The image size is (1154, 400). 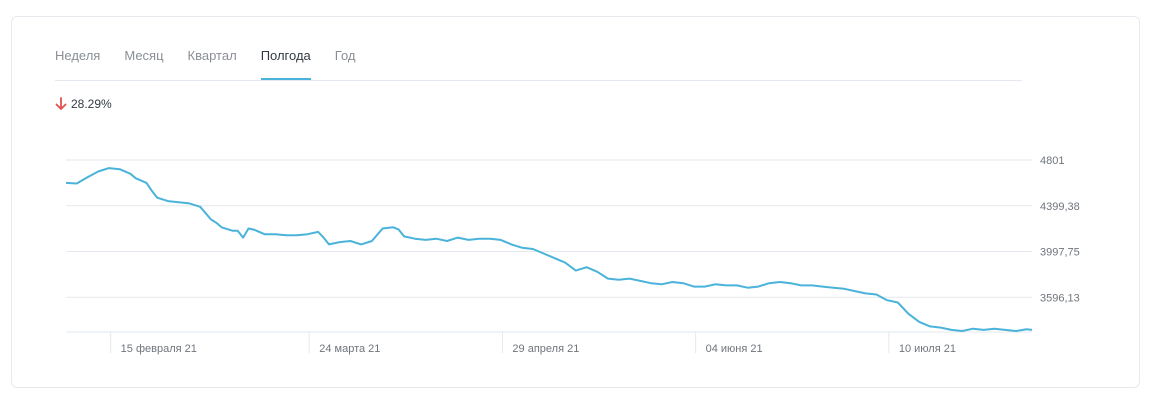 What do you see at coordinates (545, 349) in the screenshot?
I see `x-tick-label: 29 апреля 21` at bounding box center [545, 349].